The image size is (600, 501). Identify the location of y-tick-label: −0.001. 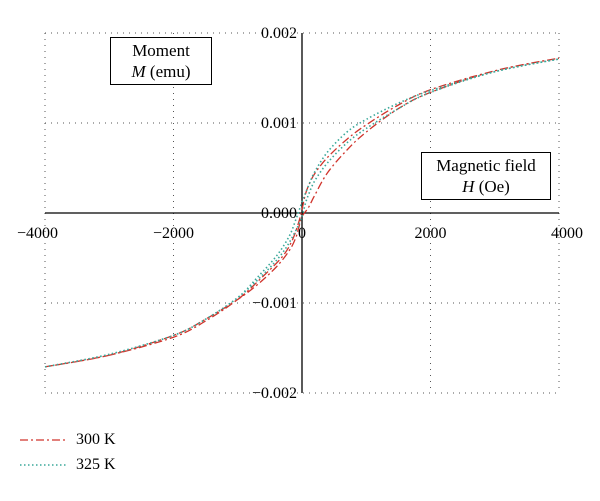
(274, 303).